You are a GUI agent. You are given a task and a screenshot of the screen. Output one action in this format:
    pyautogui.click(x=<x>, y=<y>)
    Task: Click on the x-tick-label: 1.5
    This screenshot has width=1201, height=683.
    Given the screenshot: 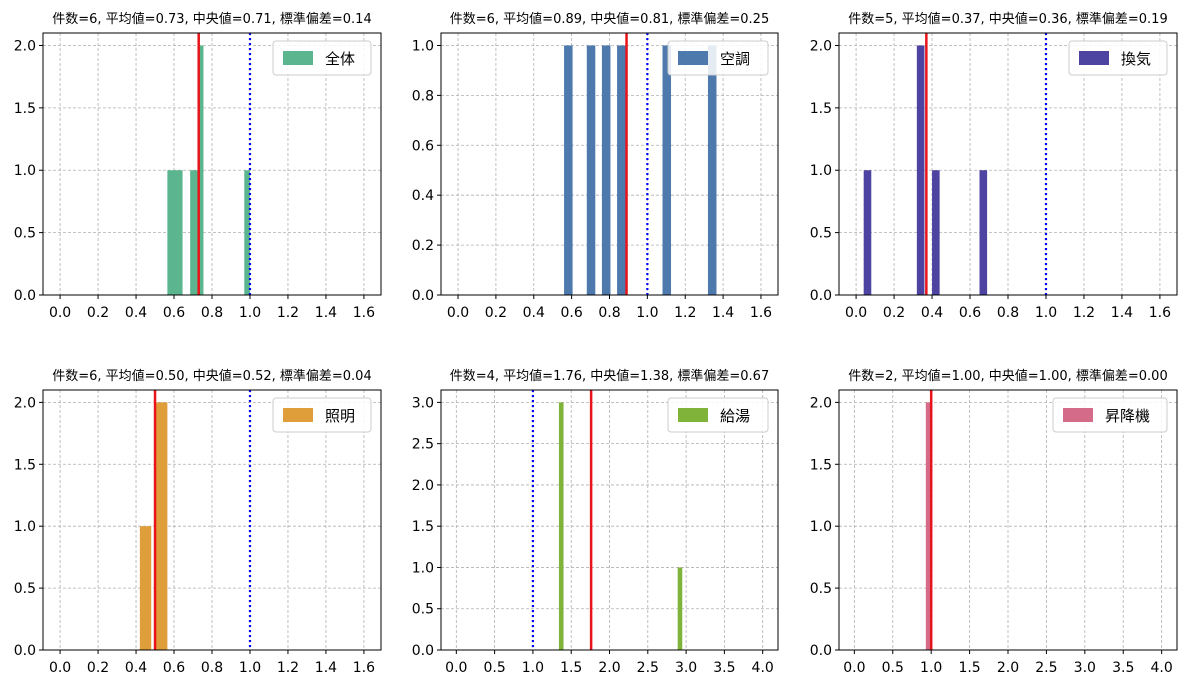 What is the action you would take?
    pyautogui.click(x=969, y=668)
    